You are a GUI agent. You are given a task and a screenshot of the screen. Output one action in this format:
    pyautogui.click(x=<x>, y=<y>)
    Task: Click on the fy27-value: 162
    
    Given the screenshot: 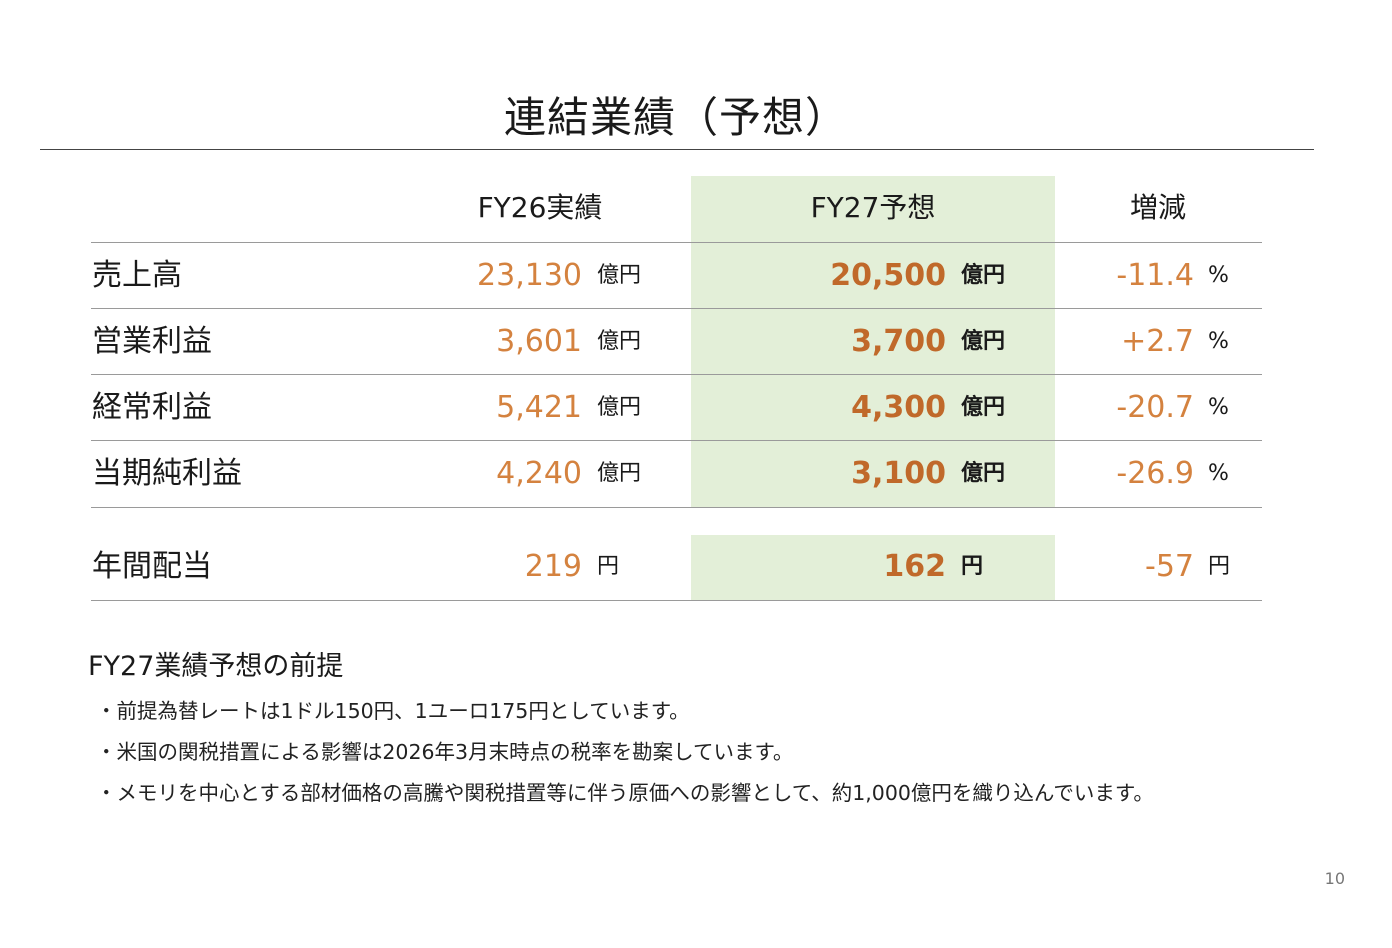 What is the action you would take?
    pyautogui.click(x=914, y=566)
    